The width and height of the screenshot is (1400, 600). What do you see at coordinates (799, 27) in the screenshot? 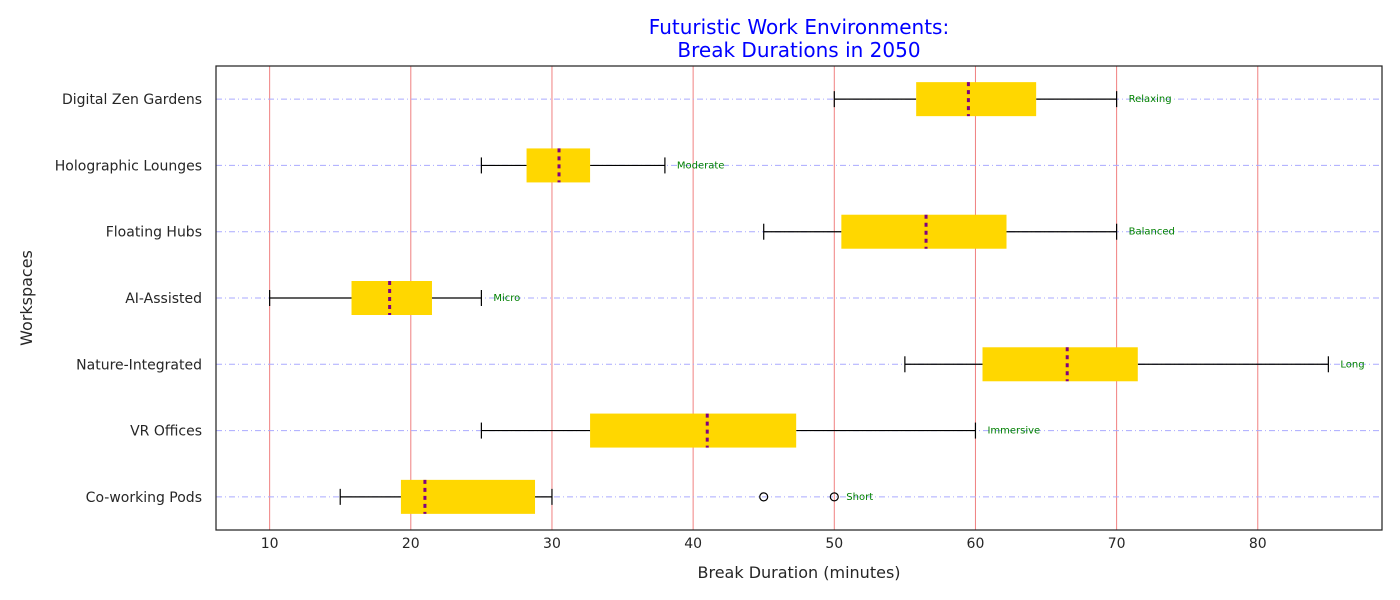
I see `chart-title-line-1: Futuristic Work Environments:` at bounding box center [799, 27].